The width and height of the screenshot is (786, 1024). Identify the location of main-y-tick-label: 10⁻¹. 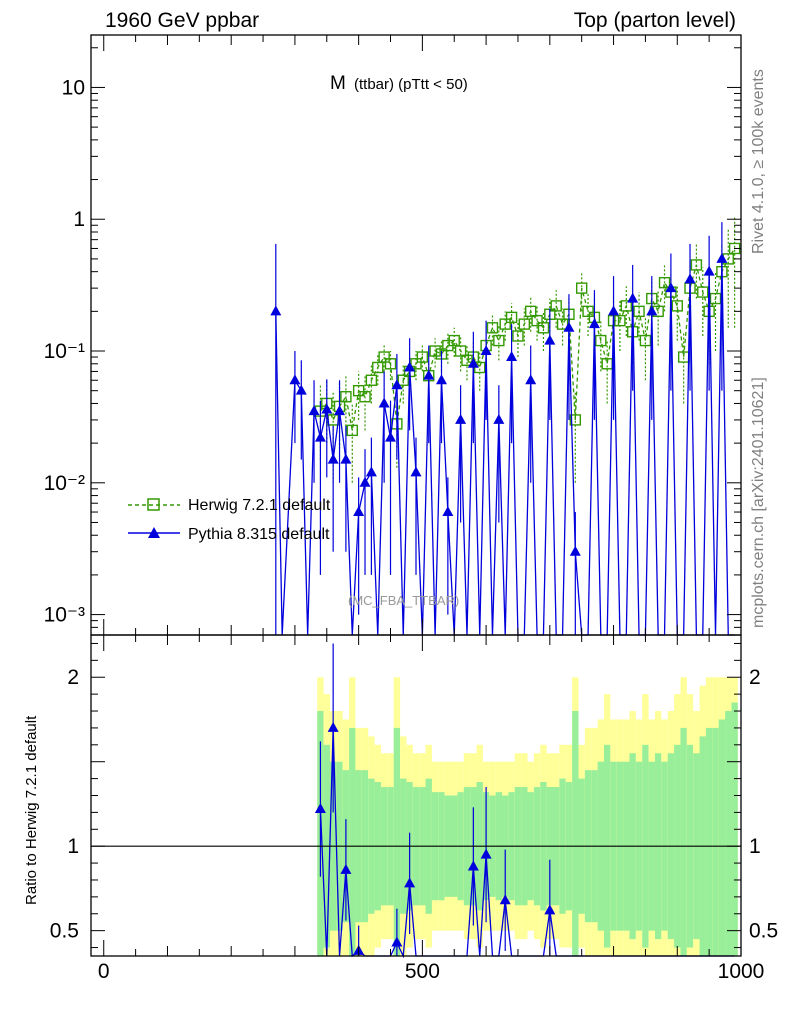
(64, 351).